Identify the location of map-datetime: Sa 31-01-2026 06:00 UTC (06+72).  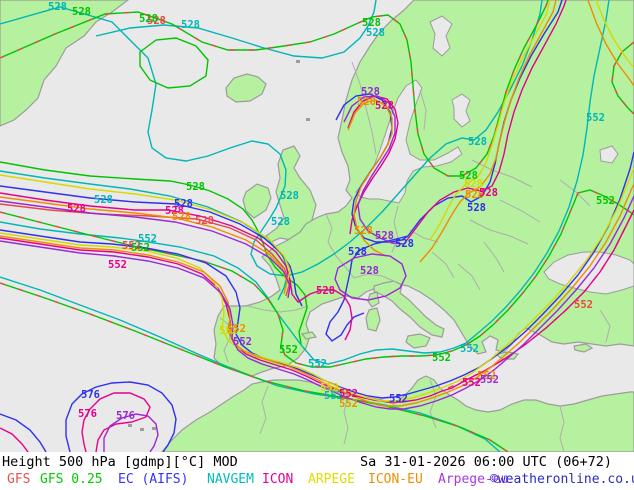
(486, 462).